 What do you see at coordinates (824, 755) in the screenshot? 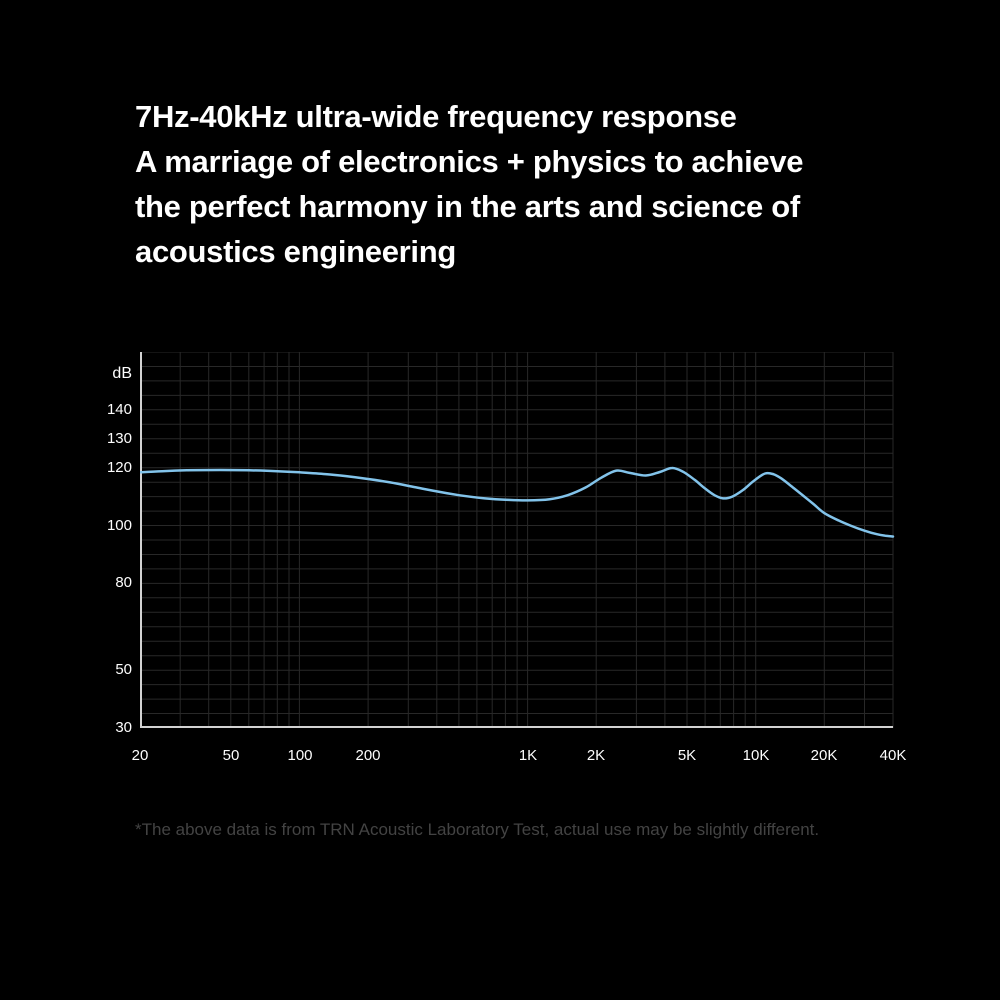
I see `x-tick-label-20K: 20K` at bounding box center [824, 755].